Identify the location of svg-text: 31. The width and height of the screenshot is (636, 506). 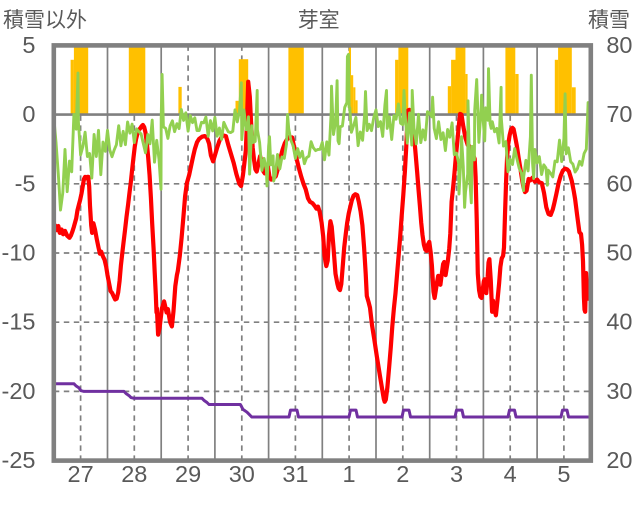
(295, 474).